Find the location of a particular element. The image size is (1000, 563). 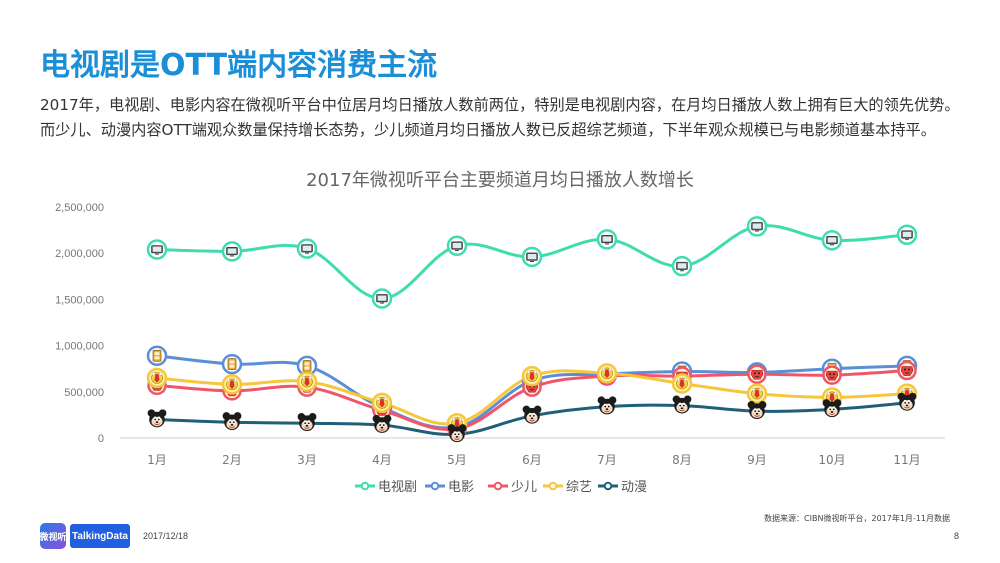

x-tick-label: 5月 is located at coordinates (457, 460).